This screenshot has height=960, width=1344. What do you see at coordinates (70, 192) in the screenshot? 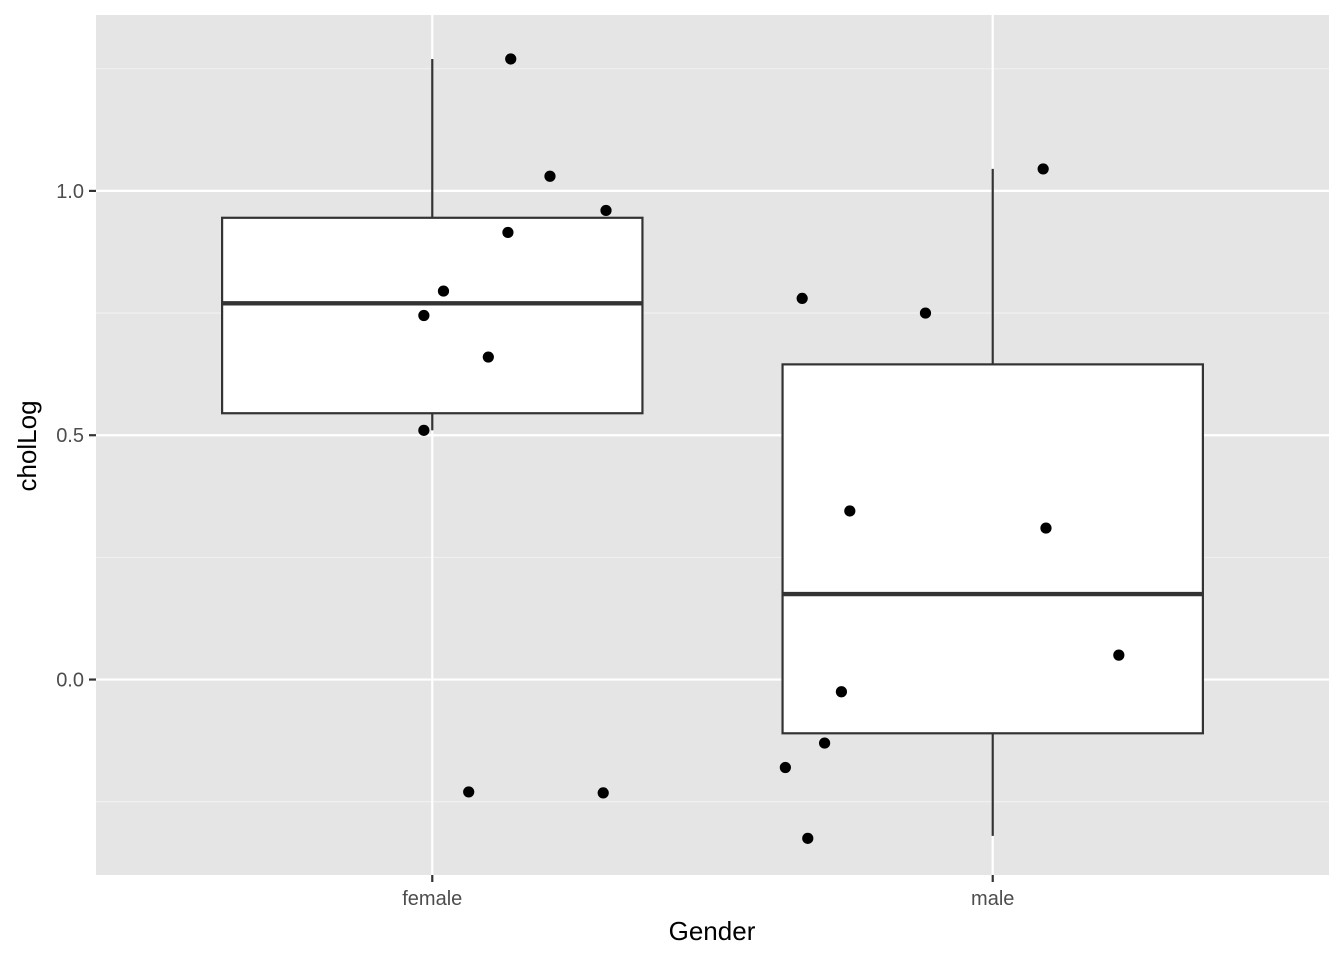
I see `y-tick-label: 1.0` at bounding box center [70, 192].